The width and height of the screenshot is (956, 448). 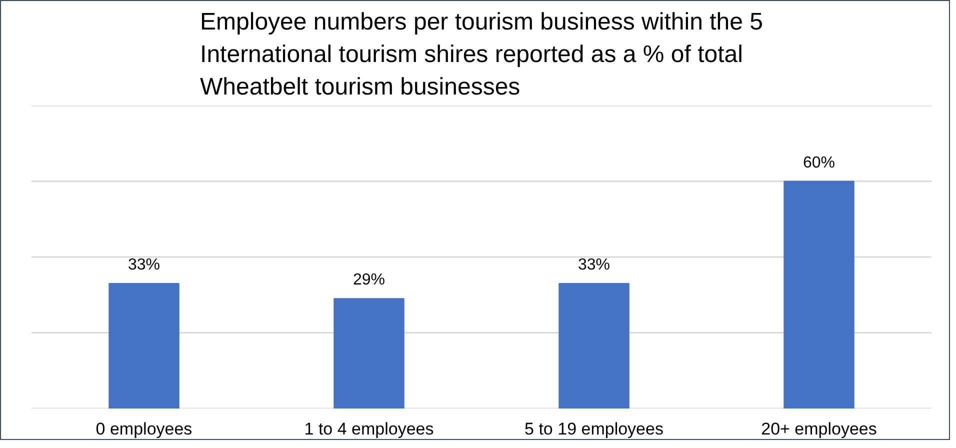 What do you see at coordinates (369, 429) in the screenshot?
I see `x-tick-label: 1 to 4 employees` at bounding box center [369, 429].